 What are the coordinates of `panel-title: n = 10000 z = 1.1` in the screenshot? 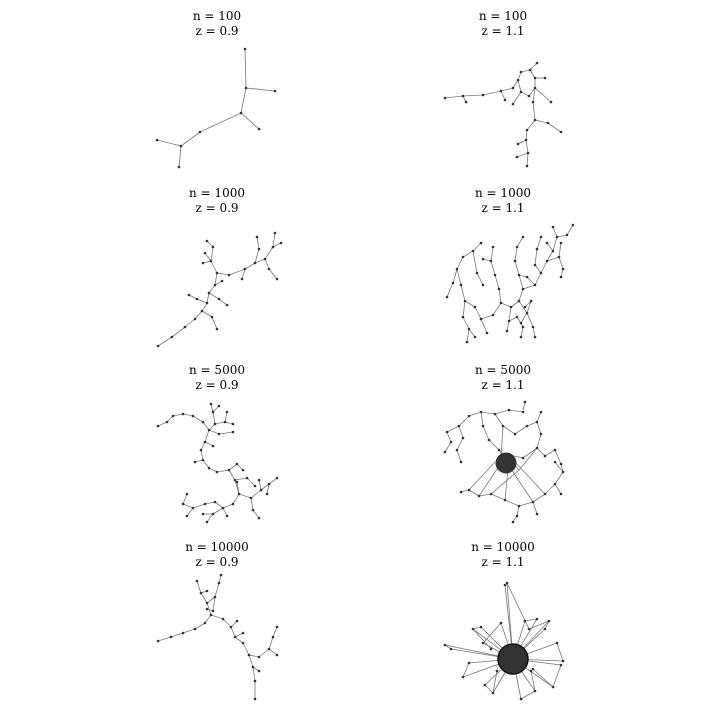 It's located at (503, 555).